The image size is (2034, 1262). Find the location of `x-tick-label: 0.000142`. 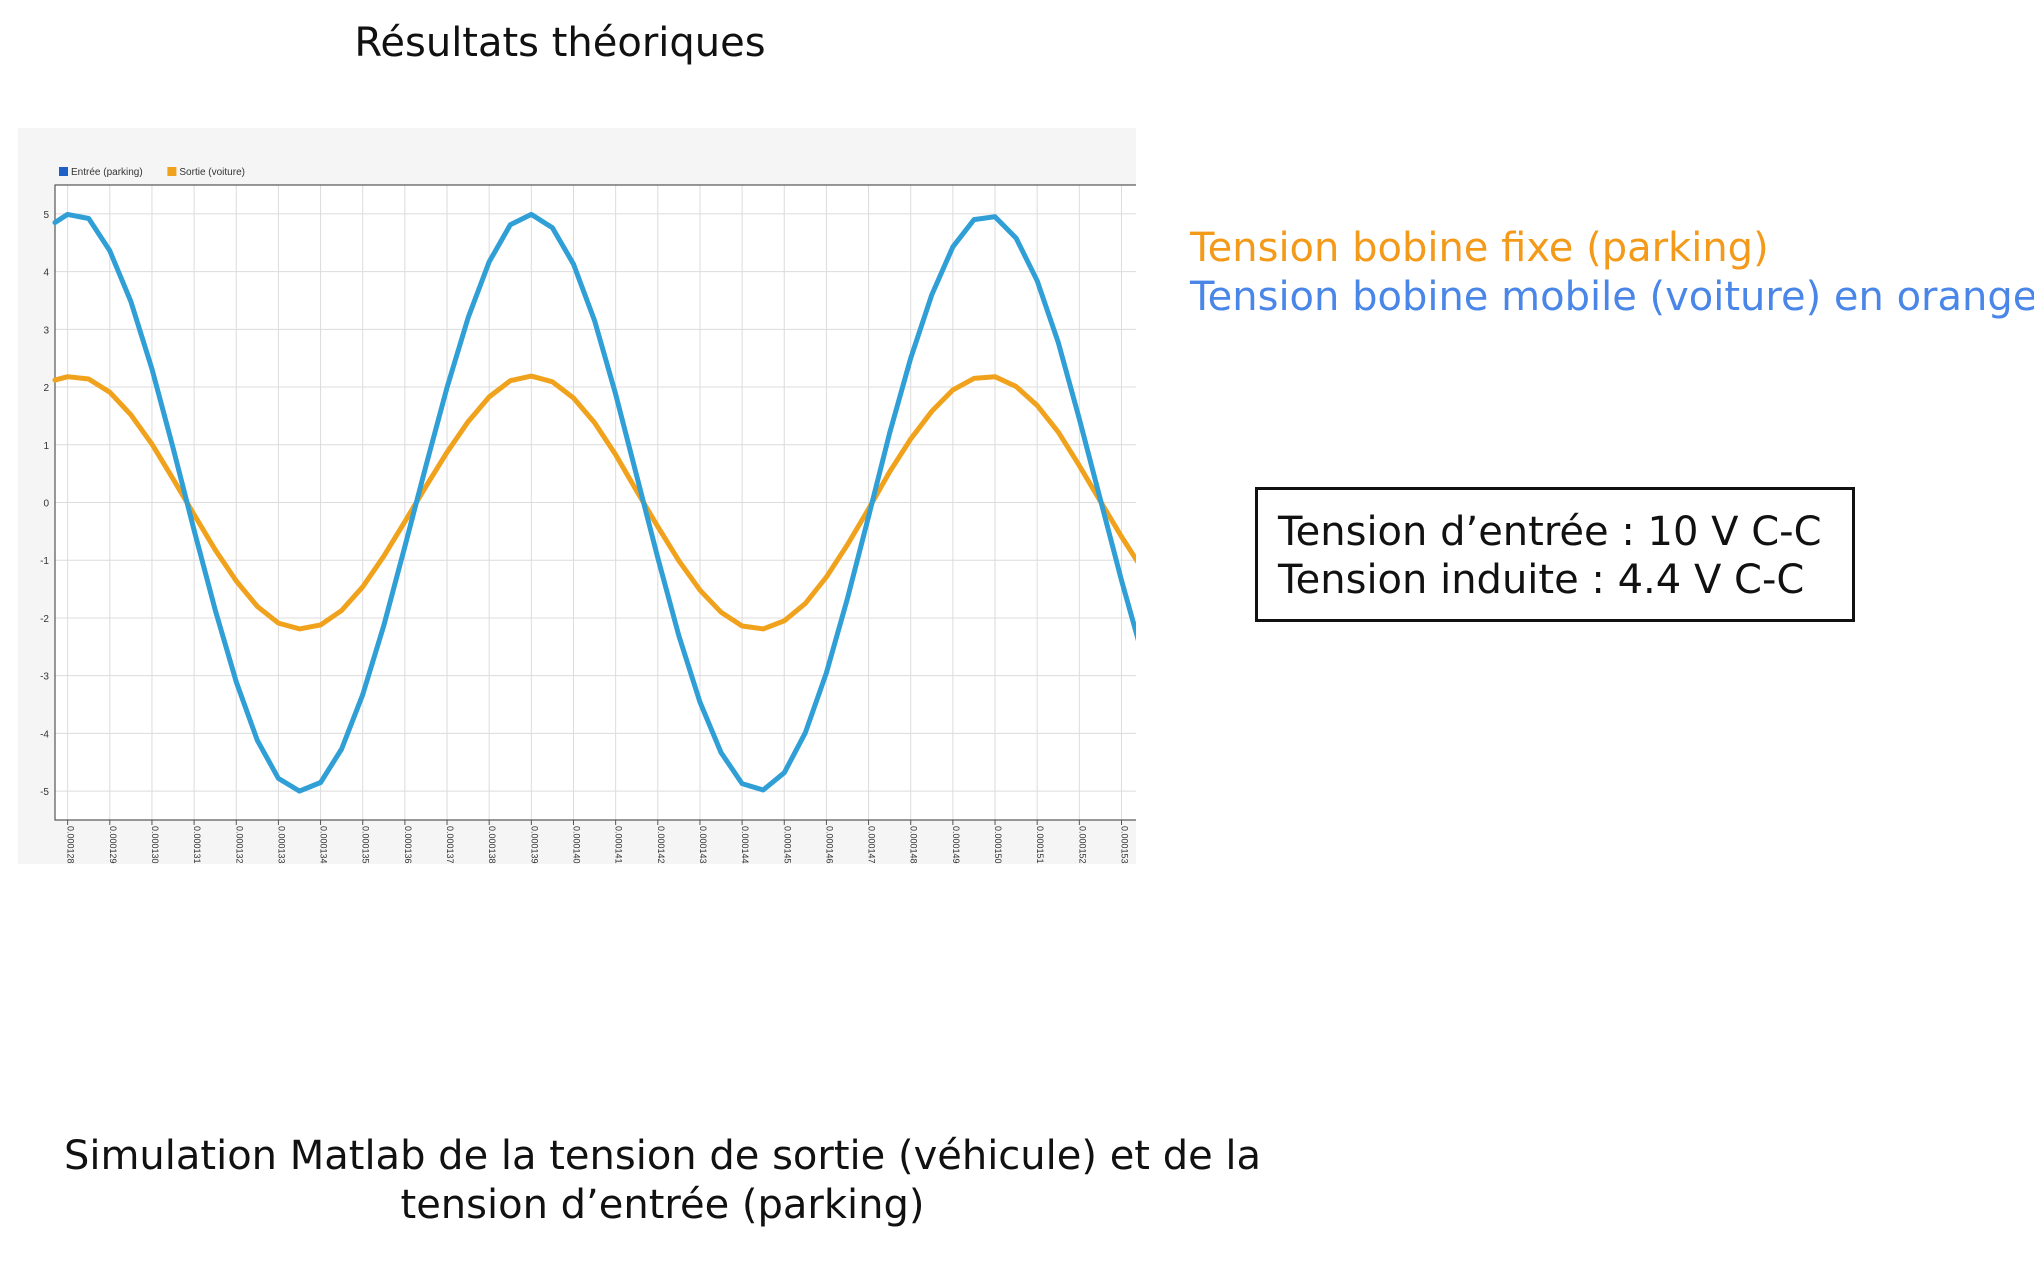

x-tick-label: 0.000142 is located at coordinates (661, 845).